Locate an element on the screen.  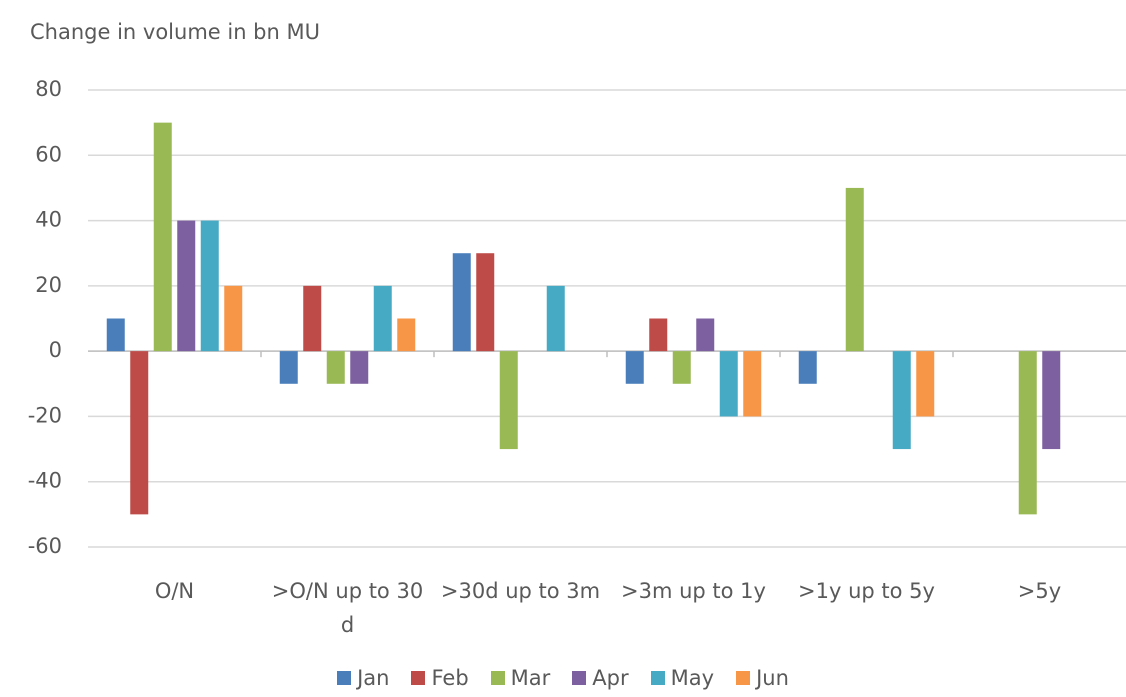
x-tick-label: >30d up to 3m is located at coordinates (520, 591).